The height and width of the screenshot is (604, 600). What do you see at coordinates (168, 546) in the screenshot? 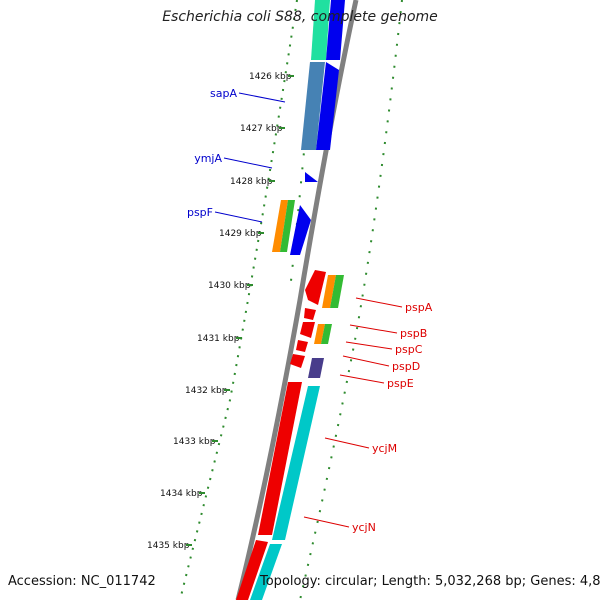
I see `ruler-label: 1435 kbp` at bounding box center [168, 546].